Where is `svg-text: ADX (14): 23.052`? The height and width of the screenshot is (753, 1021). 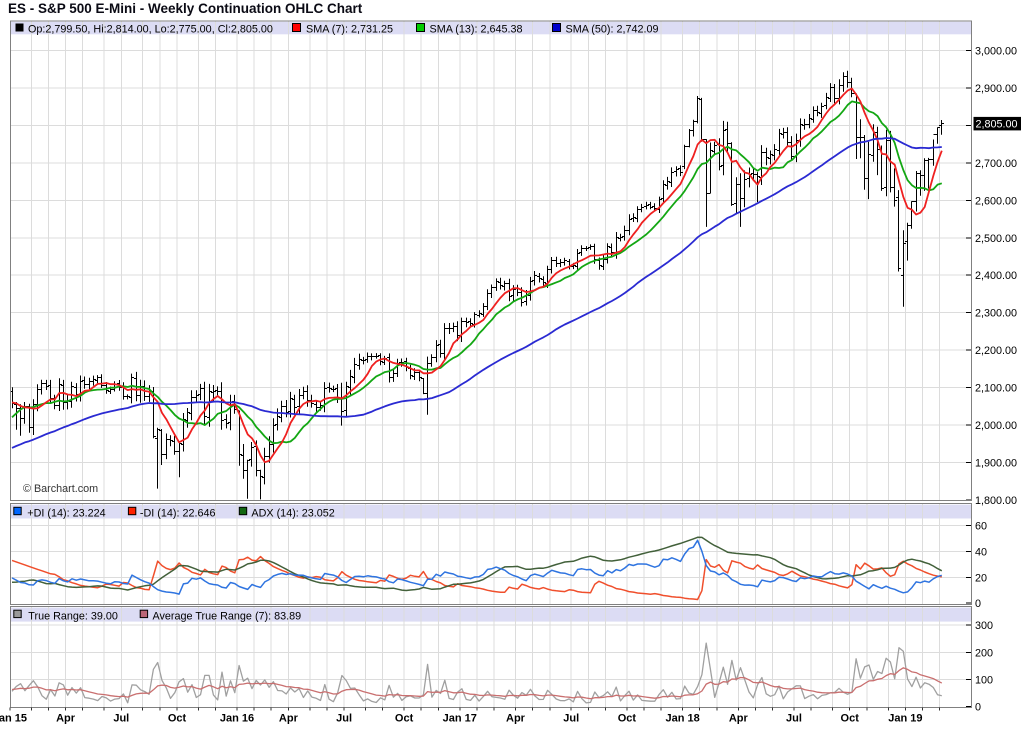 svg-text: ADX (14): 23.052 is located at coordinates (292, 513).